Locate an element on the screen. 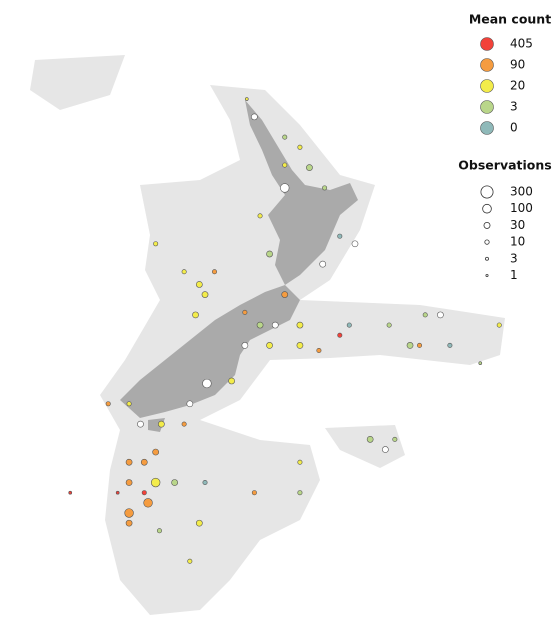 The height and width of the screenshot is (640, 560). south-island is located at coordinates (210, 351).